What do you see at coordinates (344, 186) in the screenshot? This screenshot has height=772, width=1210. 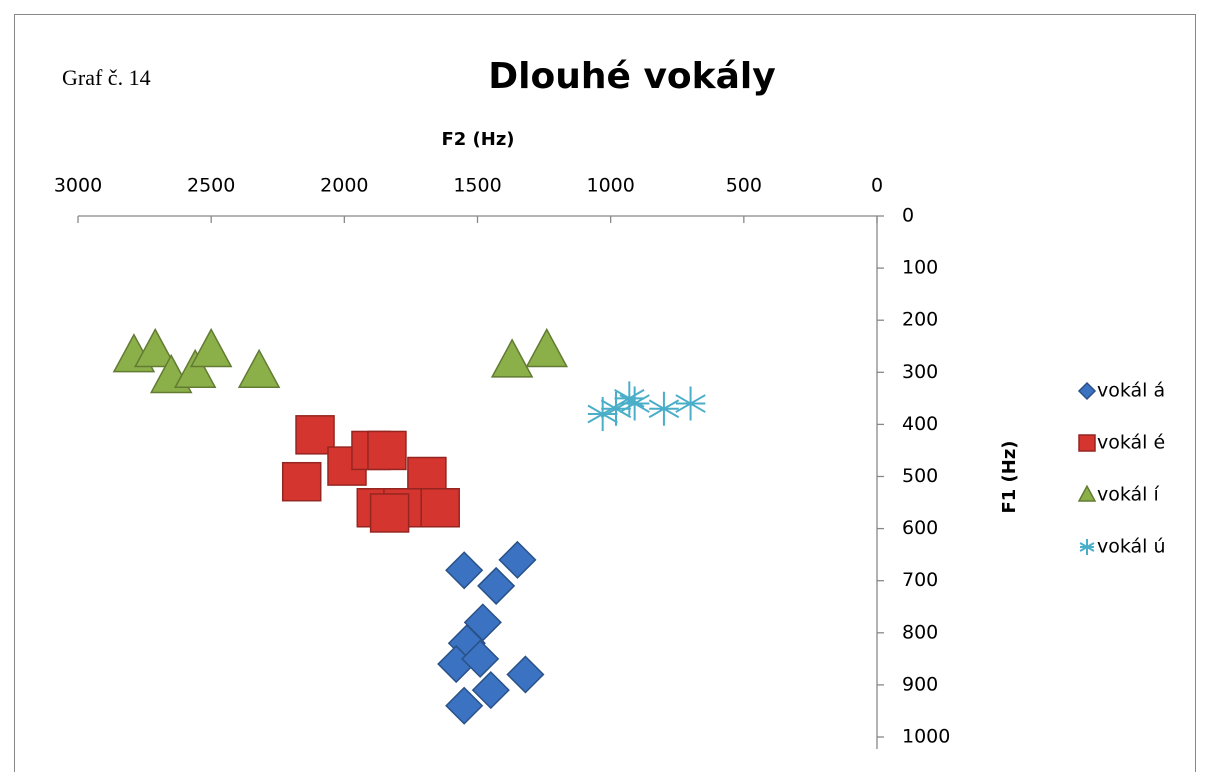 I see `x-tick-label: 2000` at bounding box center [344, 186].